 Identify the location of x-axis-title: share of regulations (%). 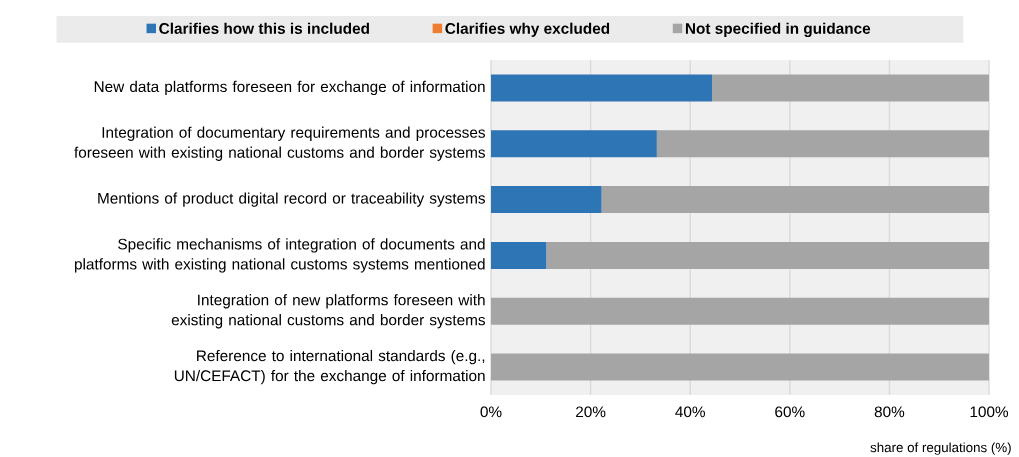
(940, 448).